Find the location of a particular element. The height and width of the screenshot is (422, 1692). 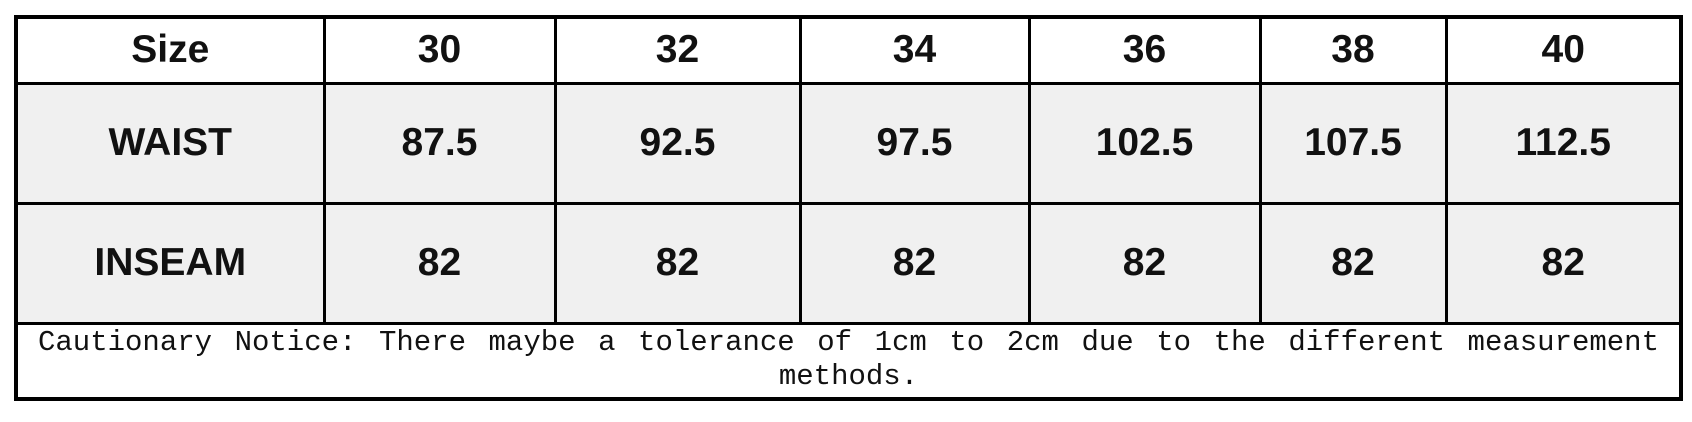

size-header-cell: Size is located at coordinates (170, 50).